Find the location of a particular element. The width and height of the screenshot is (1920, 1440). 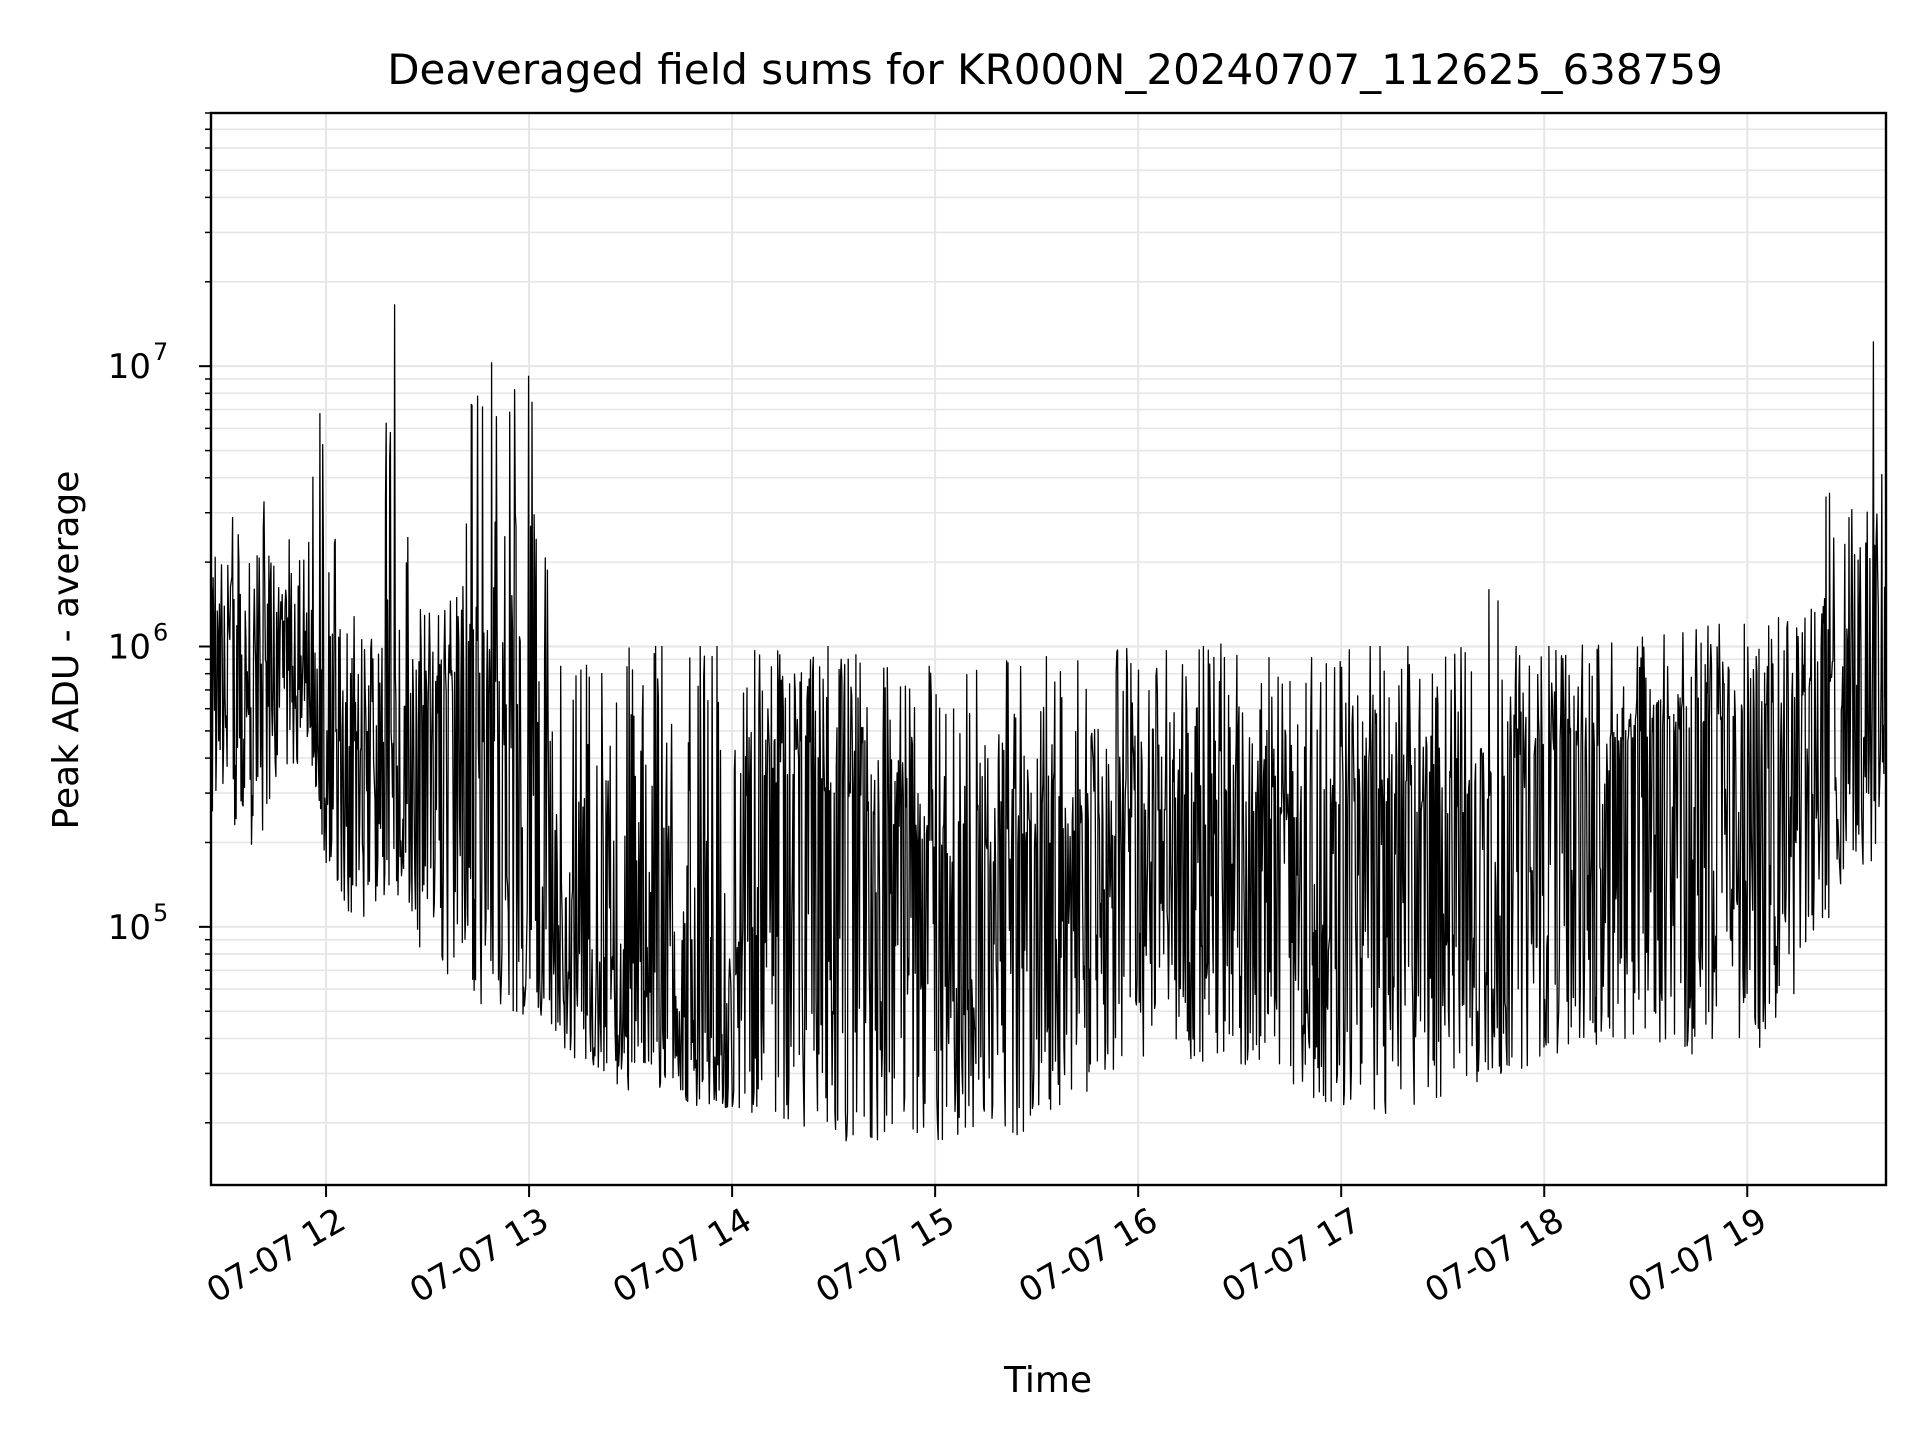

y-axis-label: Peak ADU - average is located at coordinates (66, 650).